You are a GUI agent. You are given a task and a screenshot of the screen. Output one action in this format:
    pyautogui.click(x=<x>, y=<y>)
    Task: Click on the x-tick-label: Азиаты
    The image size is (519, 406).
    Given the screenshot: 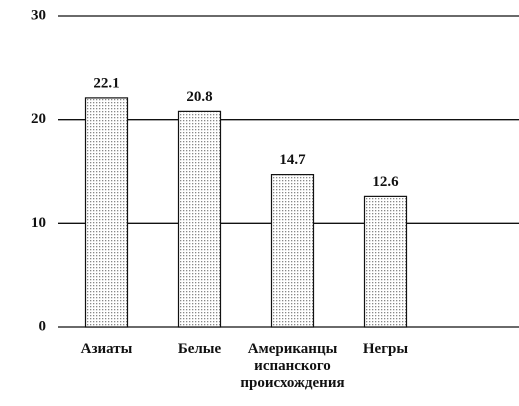 What is the action you would take?
    pyautogui.click(x=106, y=349)
    